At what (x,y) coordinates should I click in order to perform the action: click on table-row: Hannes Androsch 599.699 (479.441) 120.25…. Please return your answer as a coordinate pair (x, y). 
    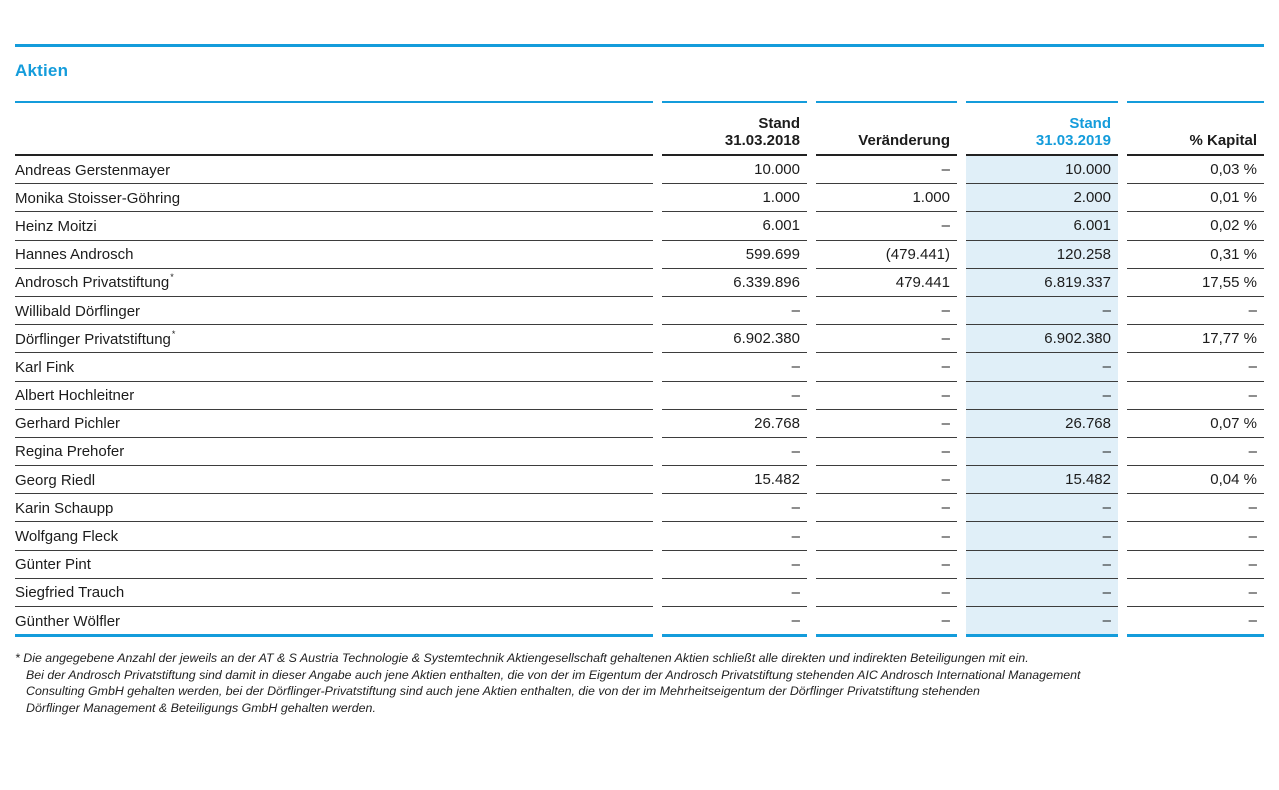
    Looking at the image, I should click on (639, 254).